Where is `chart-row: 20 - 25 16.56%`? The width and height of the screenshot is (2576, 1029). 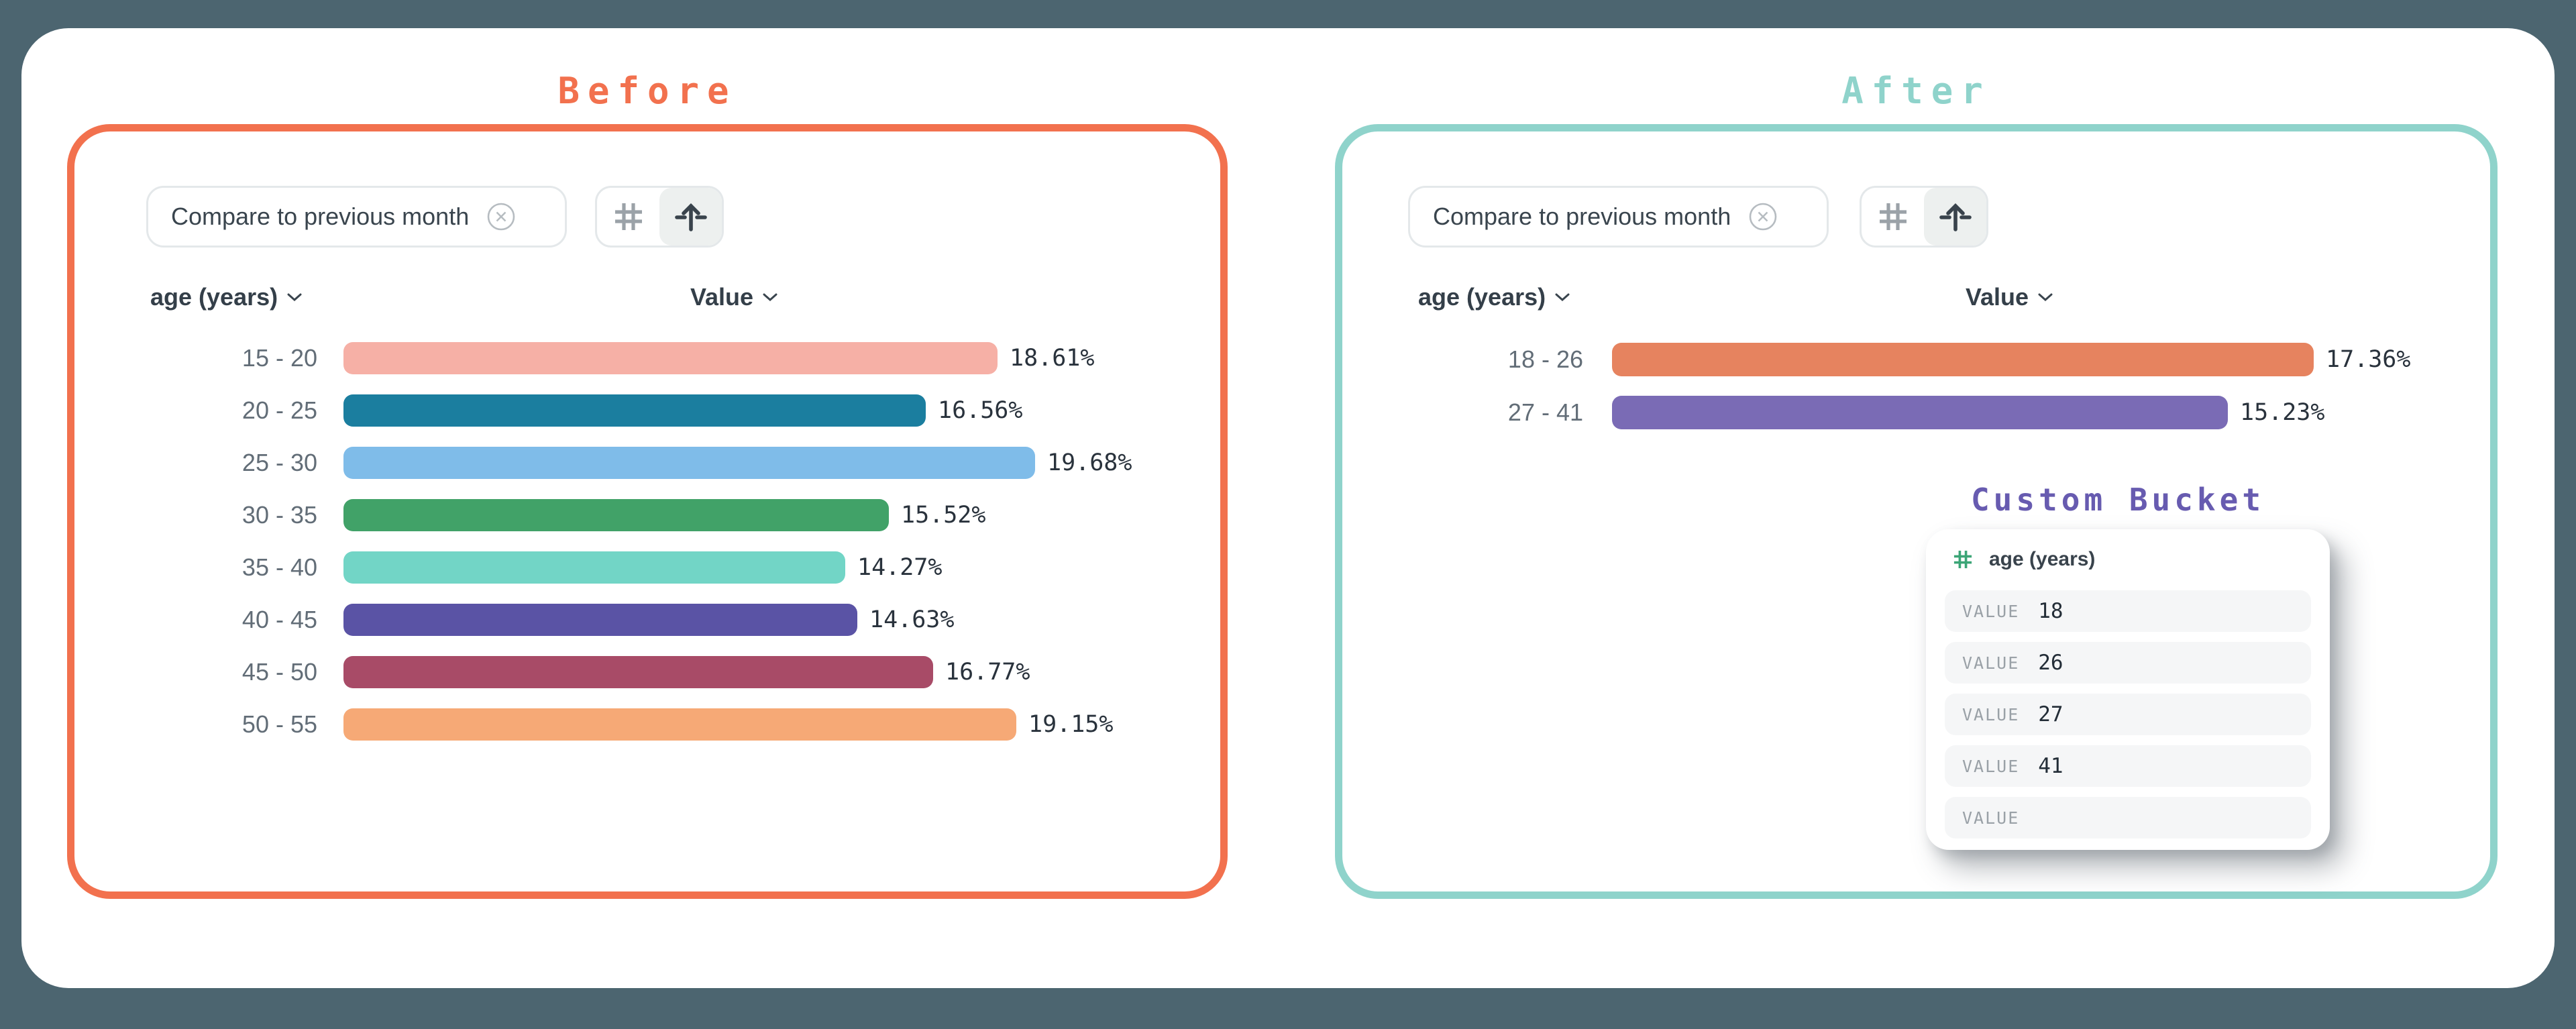
chart-row: 20 - 25 16.56% is located at coordinates (647, 410).